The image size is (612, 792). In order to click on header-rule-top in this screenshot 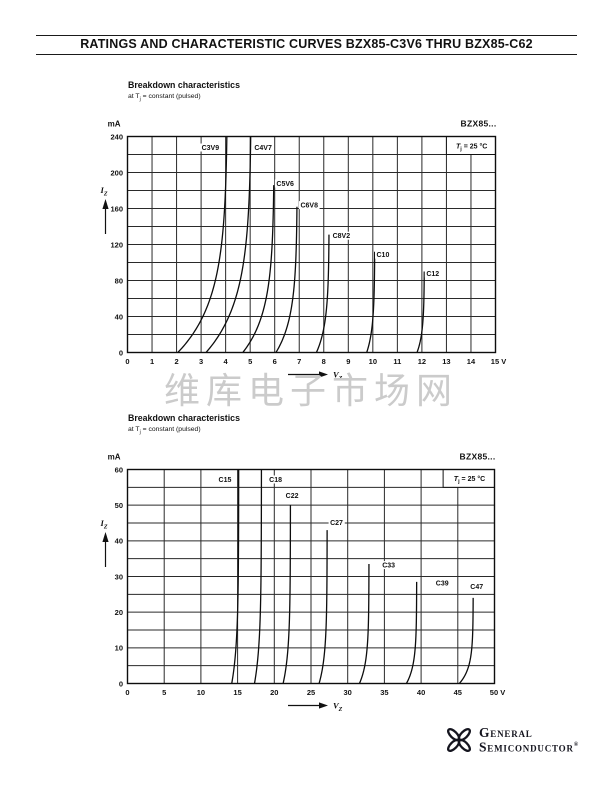, I will do `click(306, 35)`.